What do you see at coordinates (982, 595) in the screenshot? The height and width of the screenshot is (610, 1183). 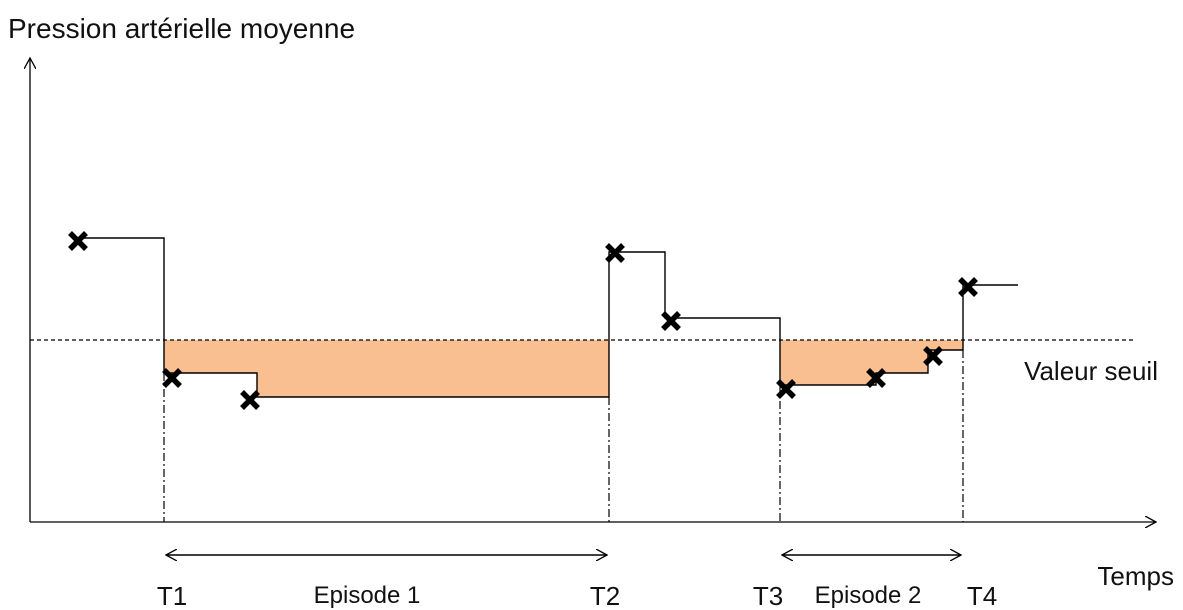 I see `time-marker: T4` at bounding box center [982, 595].